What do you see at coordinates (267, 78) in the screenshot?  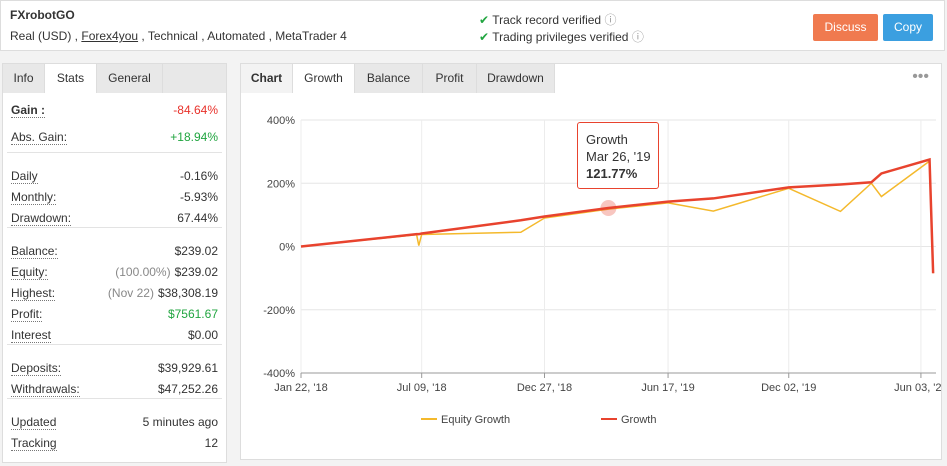 I see `chart-label: Chart` at bounding box center [267, 78].